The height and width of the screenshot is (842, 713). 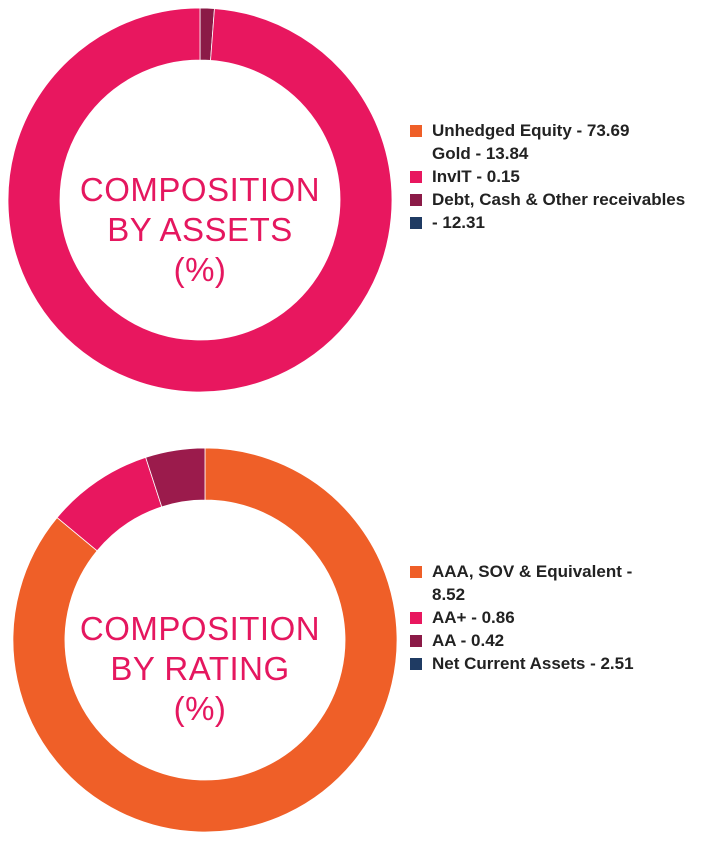 I want to click on legend-item: 8.52, so click(x=522, y=594).